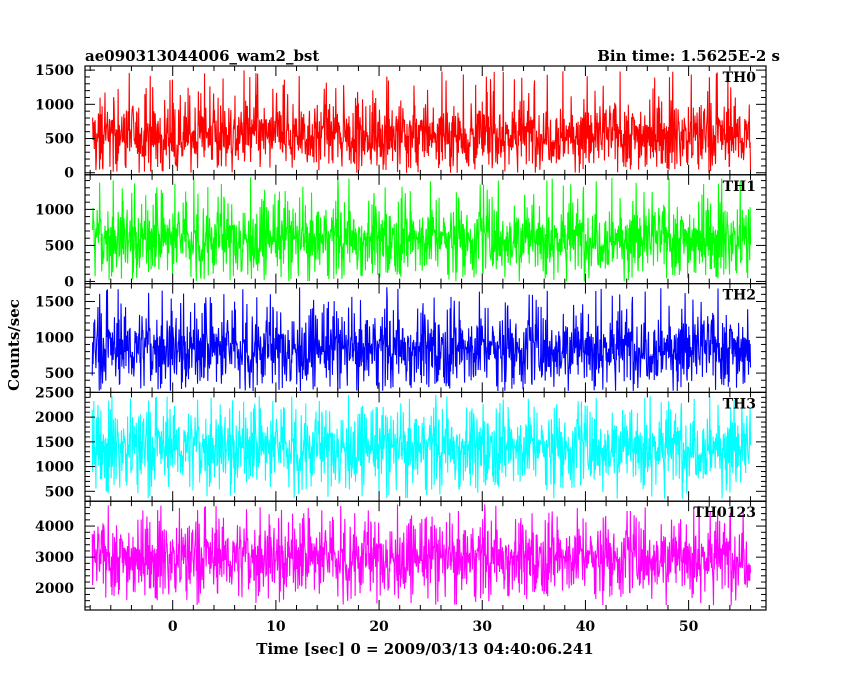 This screenshot has height=680, width=850. I want to click on y-tick-label: 2500, so click(54, 393).